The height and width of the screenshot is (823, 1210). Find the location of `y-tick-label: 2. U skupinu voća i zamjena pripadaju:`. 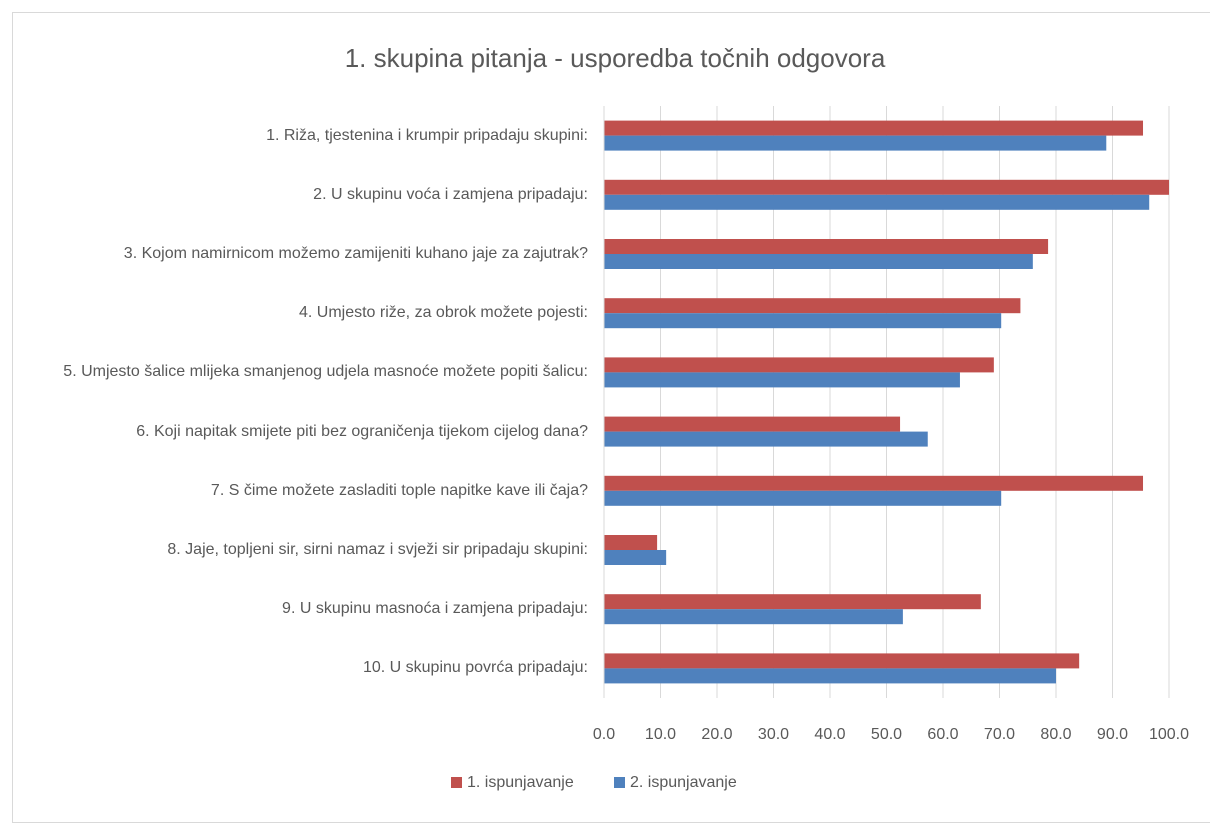

y-tick-label: 2. U skupinu voća i zamjena pripadaju: is located at coordinates (294, 195).